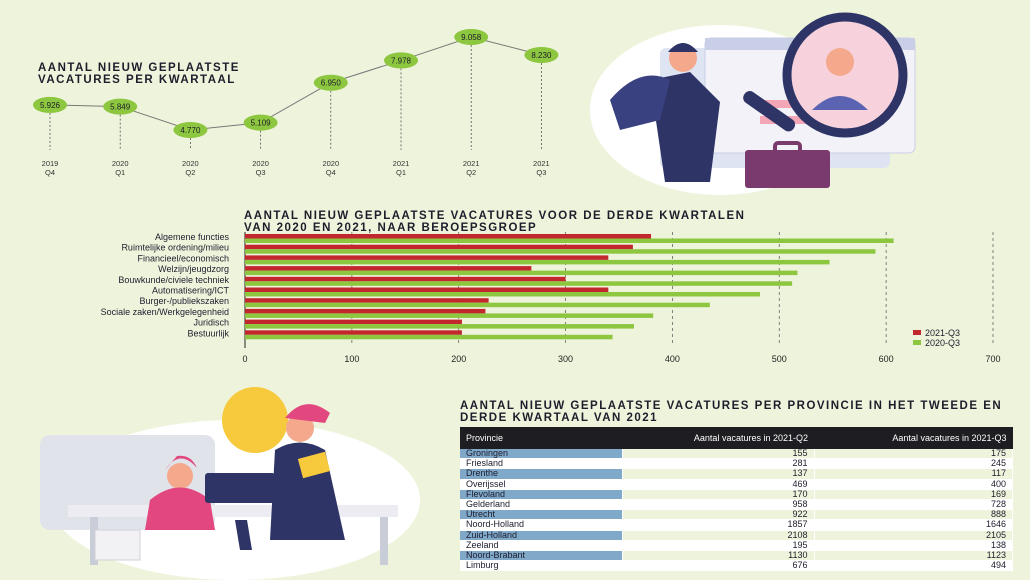  Describe the element at coordinates (208, 333) in the screenshot. I see `bar-category-label: Bestuurlijk` at that location.